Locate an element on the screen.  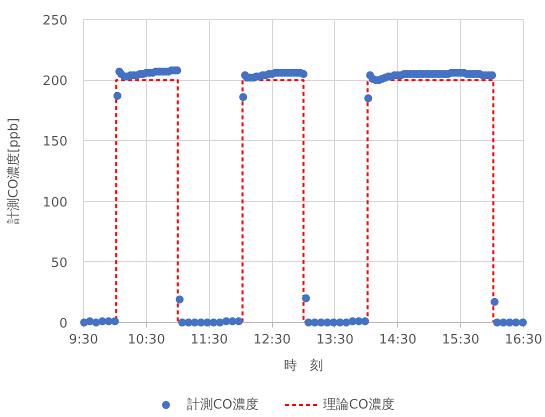
legend-label: 理論CO濃度 is located at coordinates (358, 404).